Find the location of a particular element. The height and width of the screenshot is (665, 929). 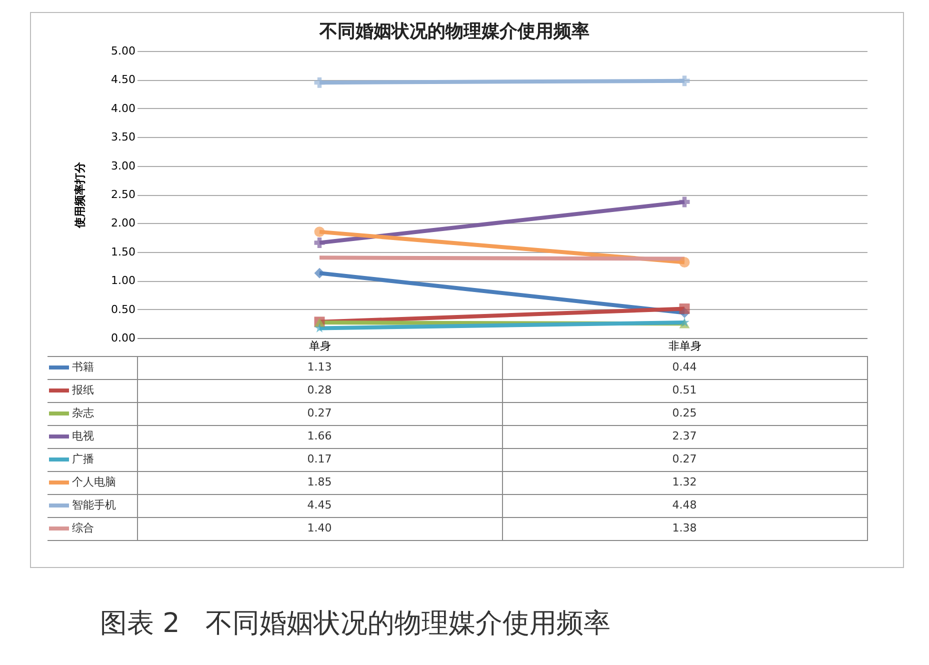

data-label: 1.40 is located at coordinates (319, 528).